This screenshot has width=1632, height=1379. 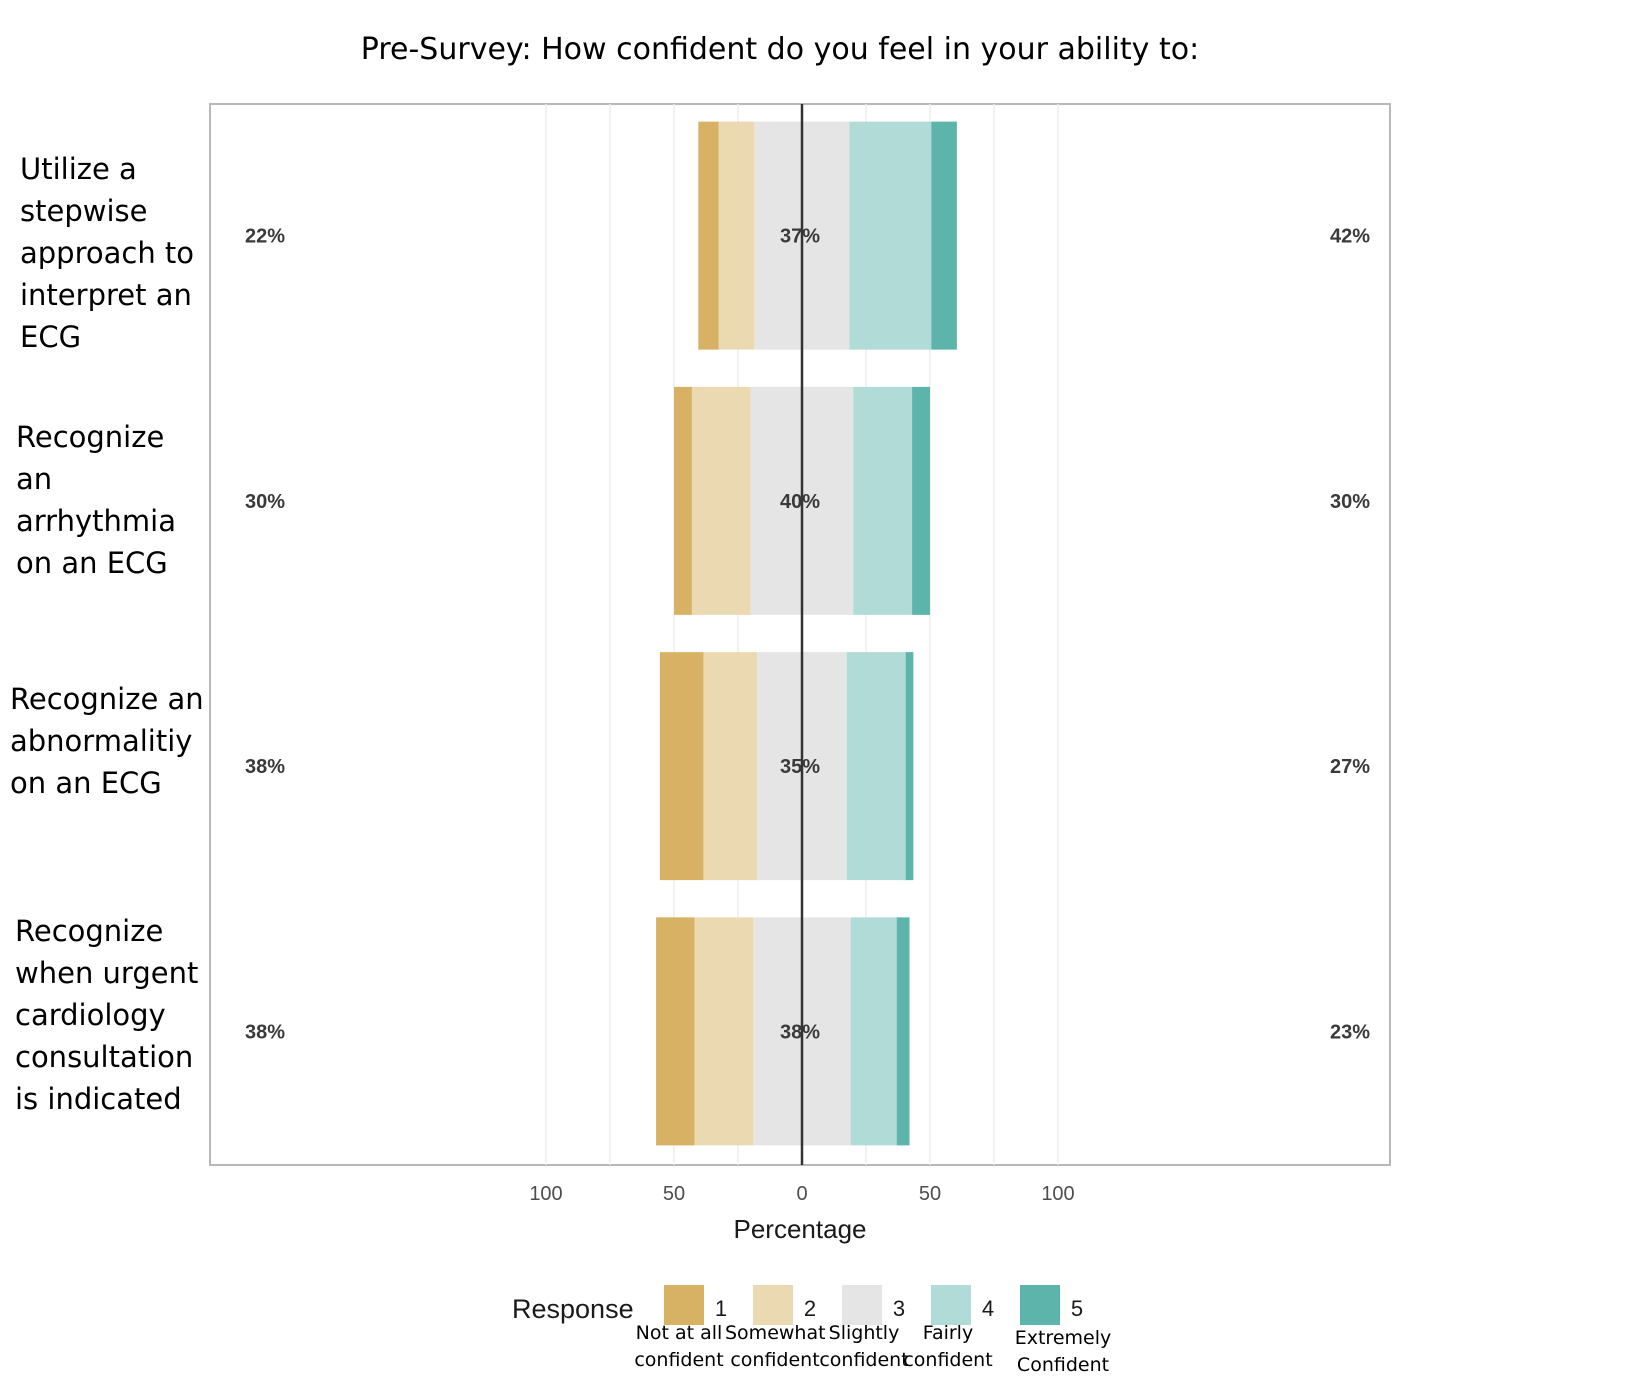 What do you see at coordinates (721, 1308) in the screenshot?
I see `legend-key: 1` at bounding box center [721, 1308].